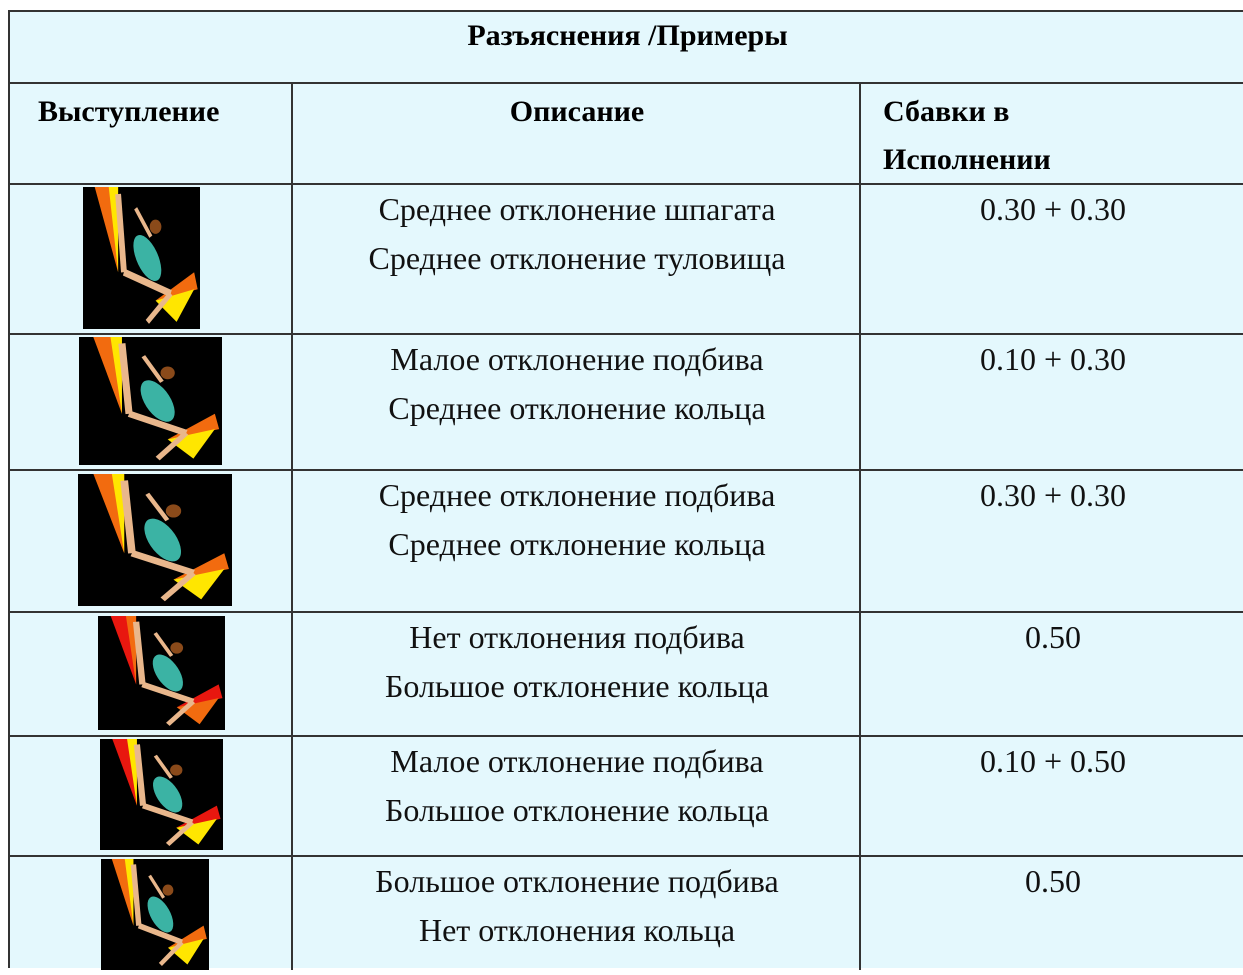 This screenshot has width=1243, height=975. Describe the element at coordinates (577, 881) in the screenshot. I see `description-line: Большое отклонение подбива` at that location.